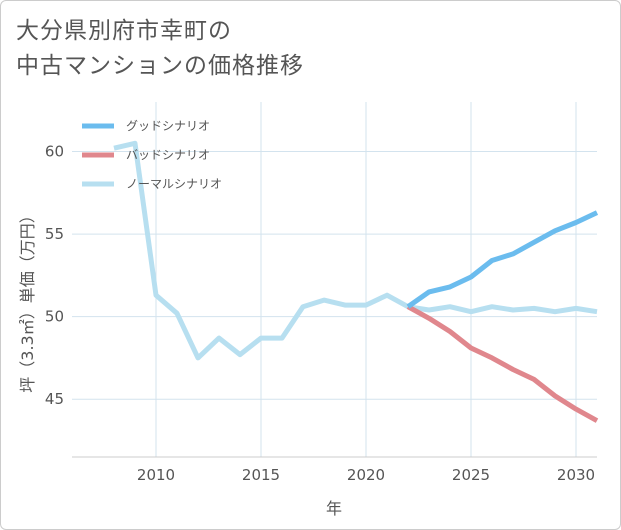 The width and height of the screenshot is (621, 530). What do you see at coordinates (124, 31) in the screenshot?
I see `chart-title-line-1: 大分県別府市幸町の` at bounding box center [124, 31].